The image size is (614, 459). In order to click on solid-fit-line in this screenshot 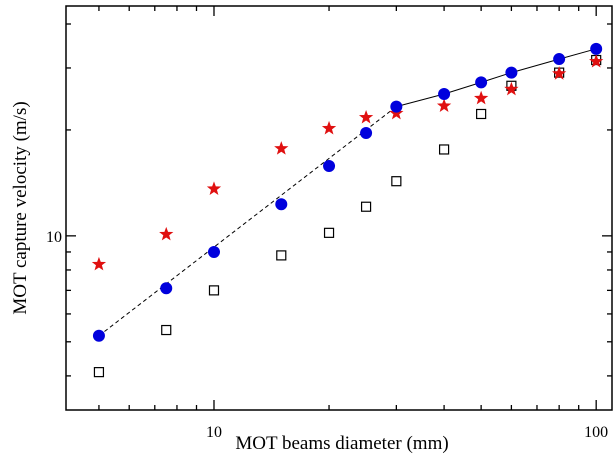, I will do `click(496, 78)`.